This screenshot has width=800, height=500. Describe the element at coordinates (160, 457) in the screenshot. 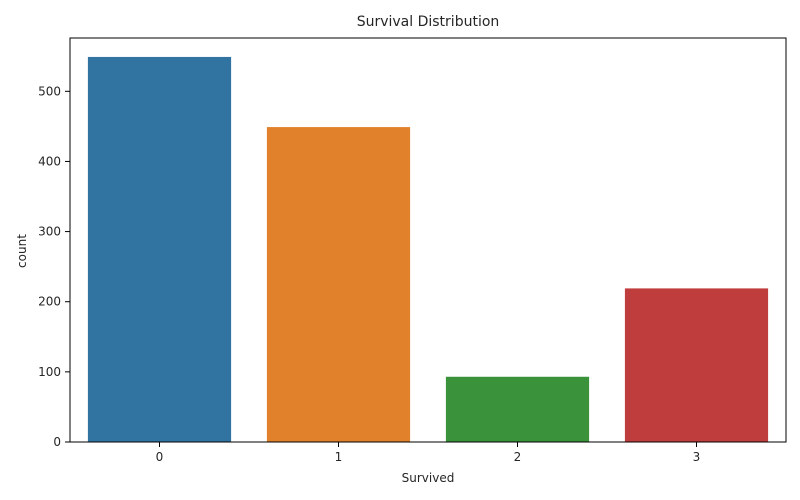

I see `x-tick-label-0: 0` at that location.